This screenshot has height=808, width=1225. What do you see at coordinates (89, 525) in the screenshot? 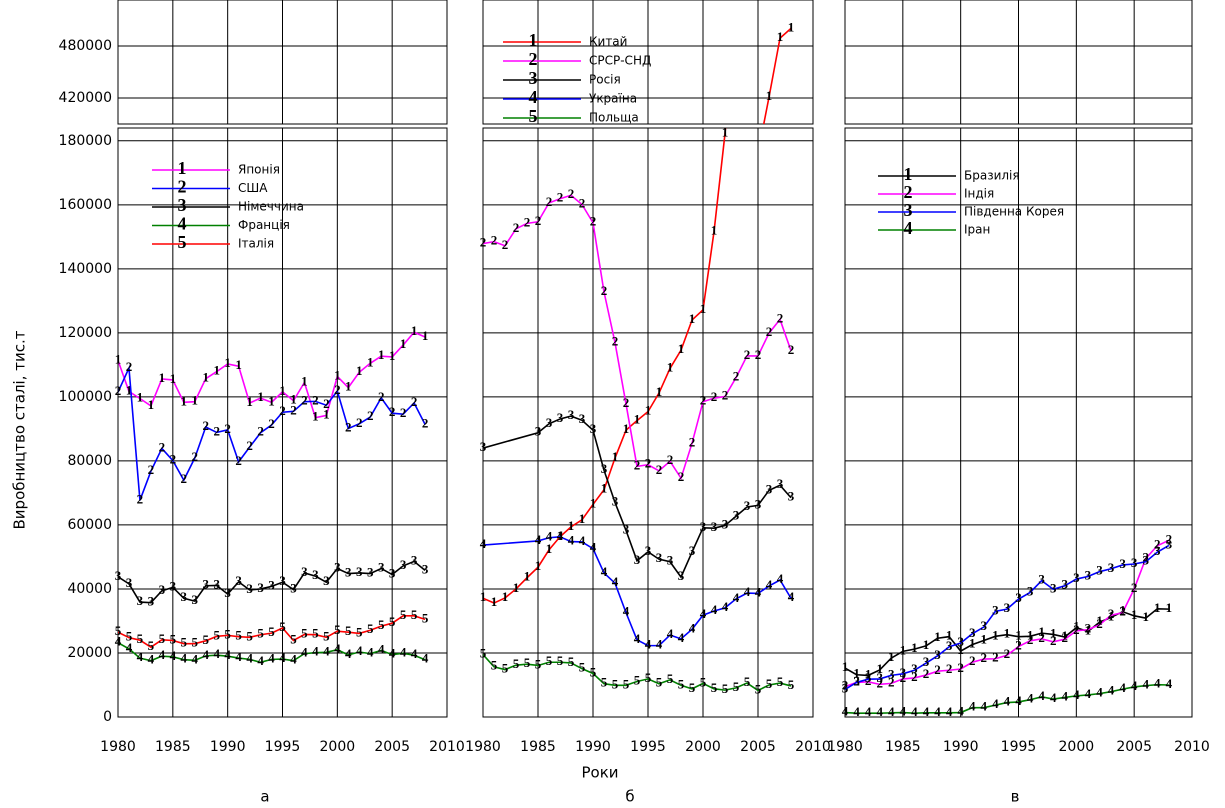
I see `y-tick-label: 60000` at bounding box center [89, 525].